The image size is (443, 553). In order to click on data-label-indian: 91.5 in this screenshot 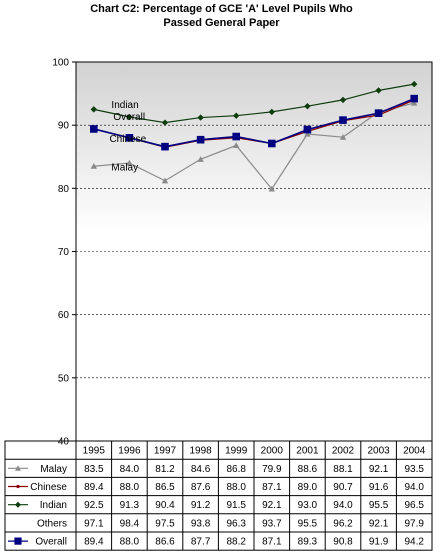, I will do `click(236, 505)`.